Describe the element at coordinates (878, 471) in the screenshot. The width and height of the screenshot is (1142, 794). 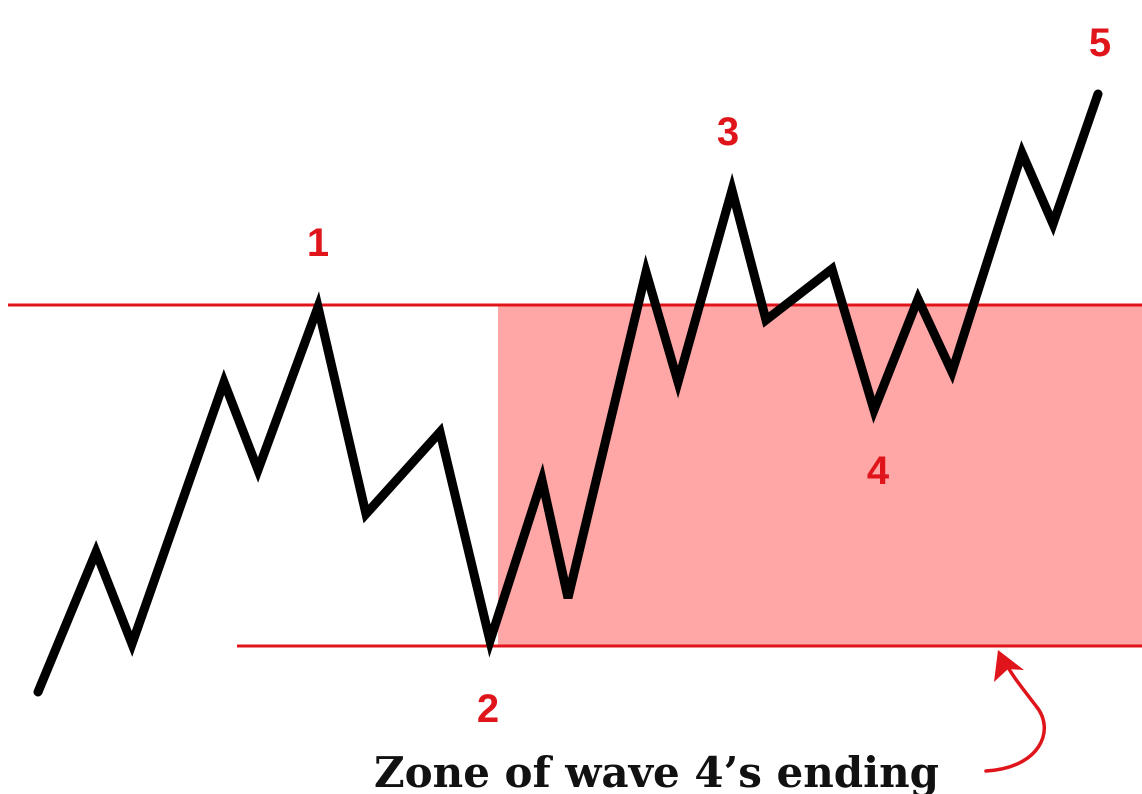
I see `wave-4-label: 4` at that location.